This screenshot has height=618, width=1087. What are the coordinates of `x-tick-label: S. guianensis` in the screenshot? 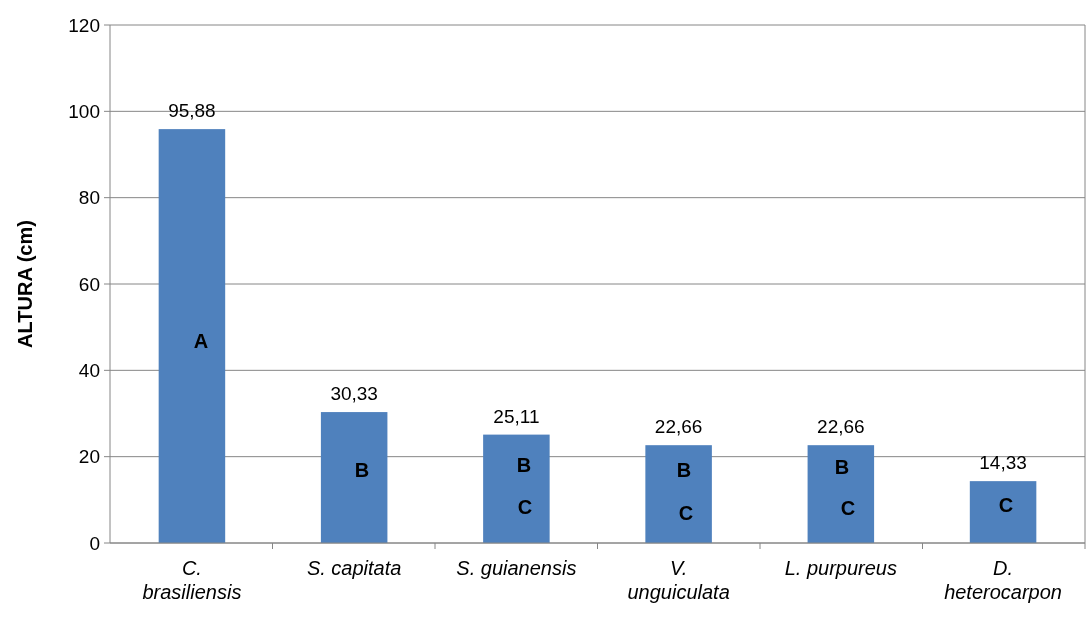 It's located at (516, 568).